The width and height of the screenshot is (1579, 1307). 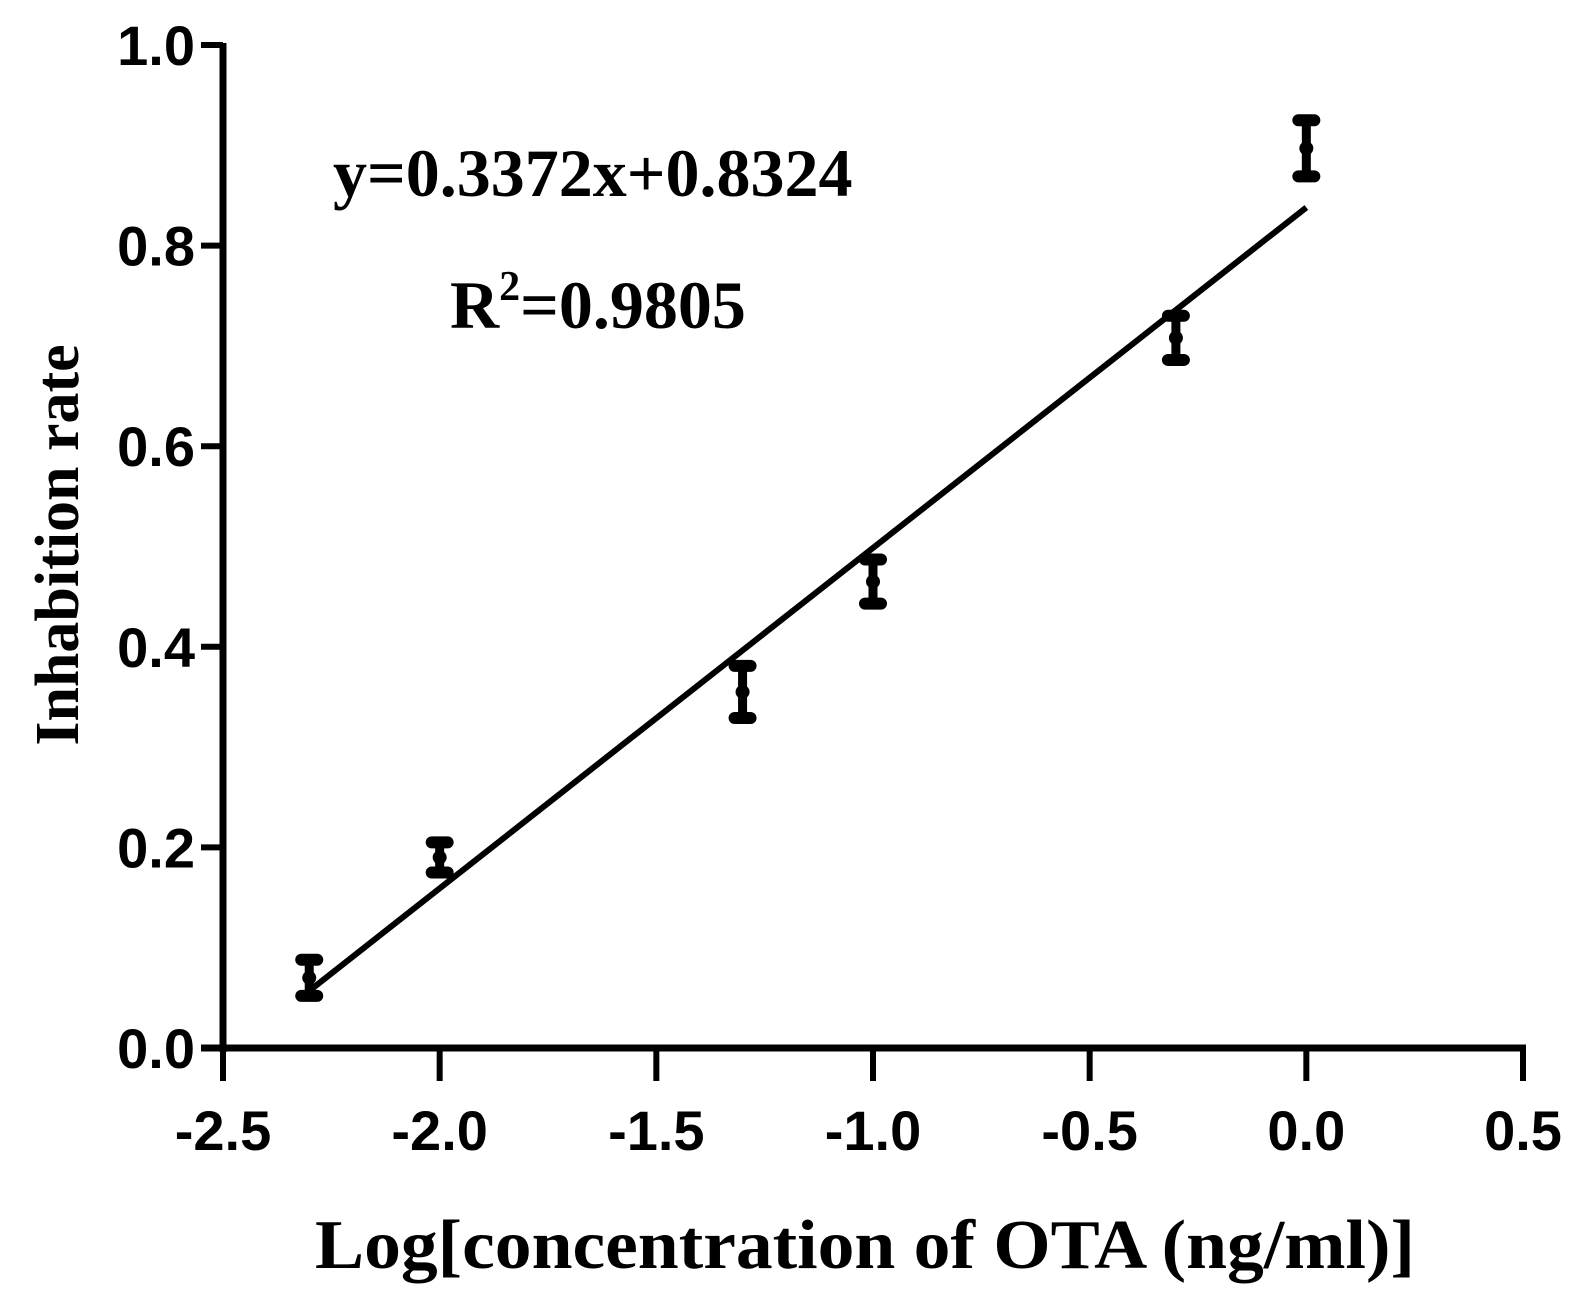 What do you see at coordinates (156, 647) in the screenshot?
I see `y-tick-label: 0.4` at bounding box center [156, 647].